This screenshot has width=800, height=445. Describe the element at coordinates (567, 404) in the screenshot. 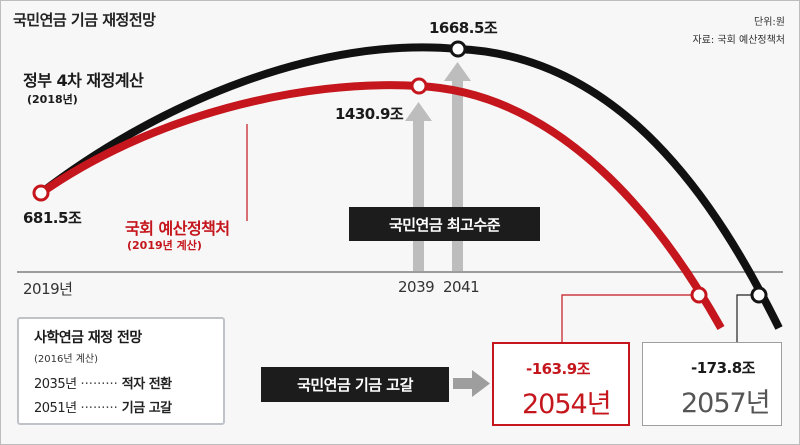

I see `depletion-year-assembly: 2054년` at that location.